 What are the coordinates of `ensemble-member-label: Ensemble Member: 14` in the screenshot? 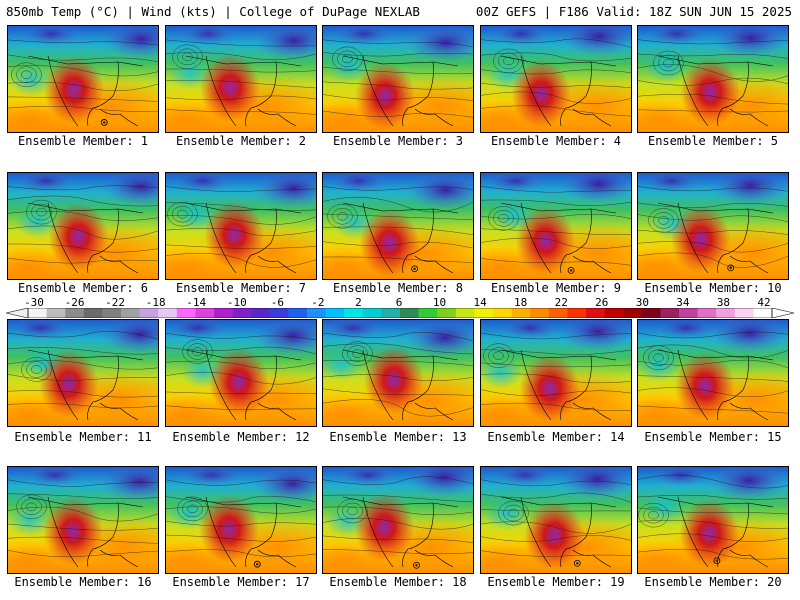 It's located at (556, 437).